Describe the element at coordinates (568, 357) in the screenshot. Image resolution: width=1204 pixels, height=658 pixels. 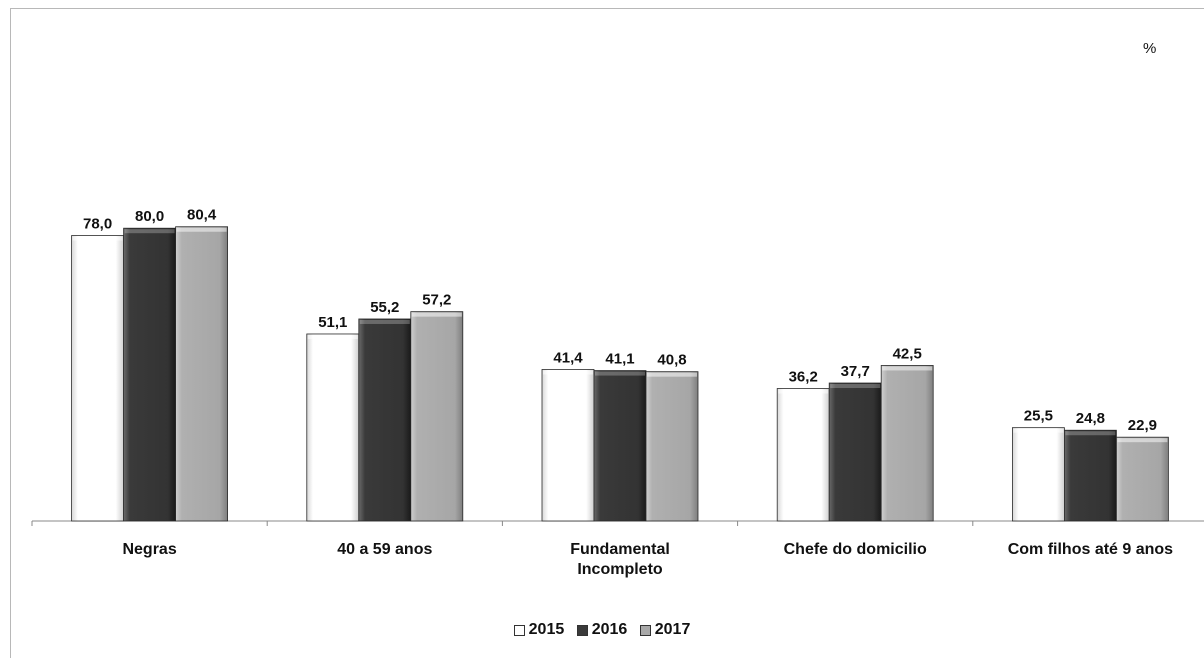
I see `data-label: 41,4` at that location.